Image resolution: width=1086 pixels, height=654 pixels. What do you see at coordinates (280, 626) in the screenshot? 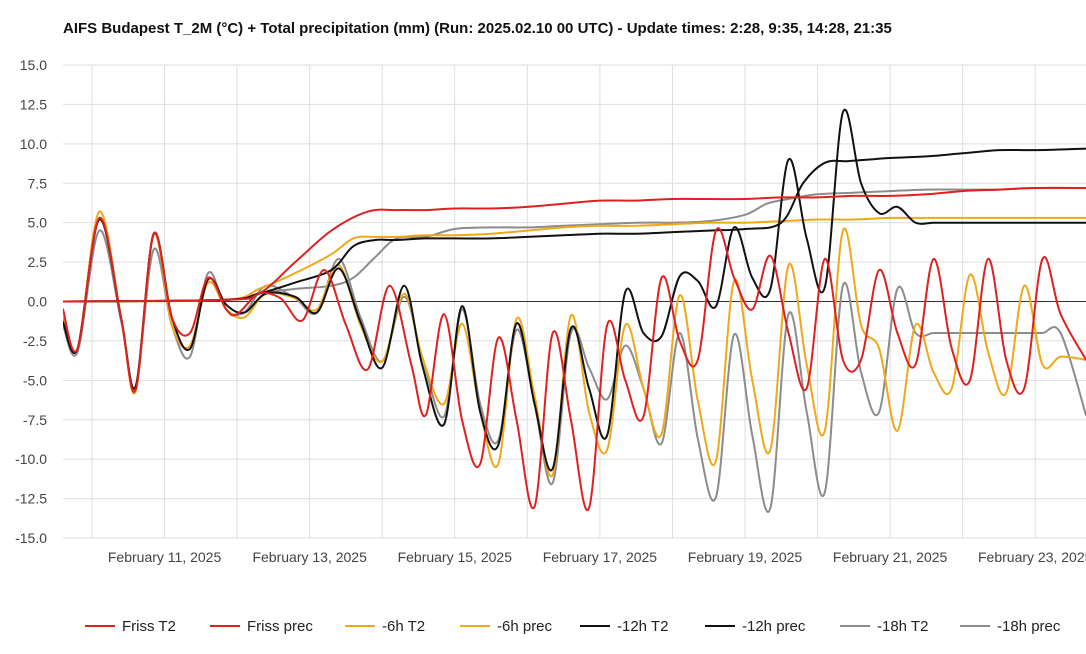
I see `legend-label: Friss prec` at bounding box center [280, 626].